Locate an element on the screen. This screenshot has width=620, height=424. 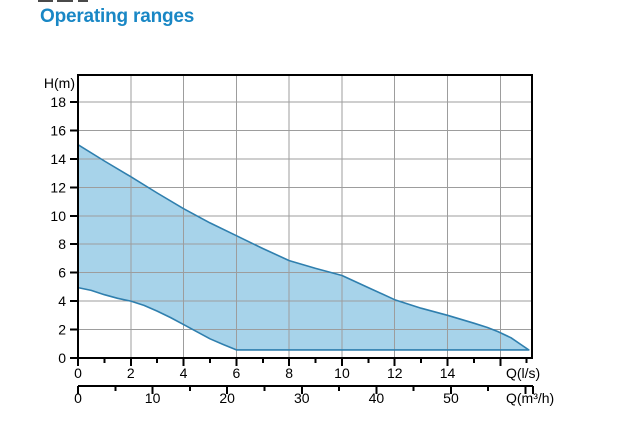
x2-tick-label: 0 is located at coordinates (78, 398).